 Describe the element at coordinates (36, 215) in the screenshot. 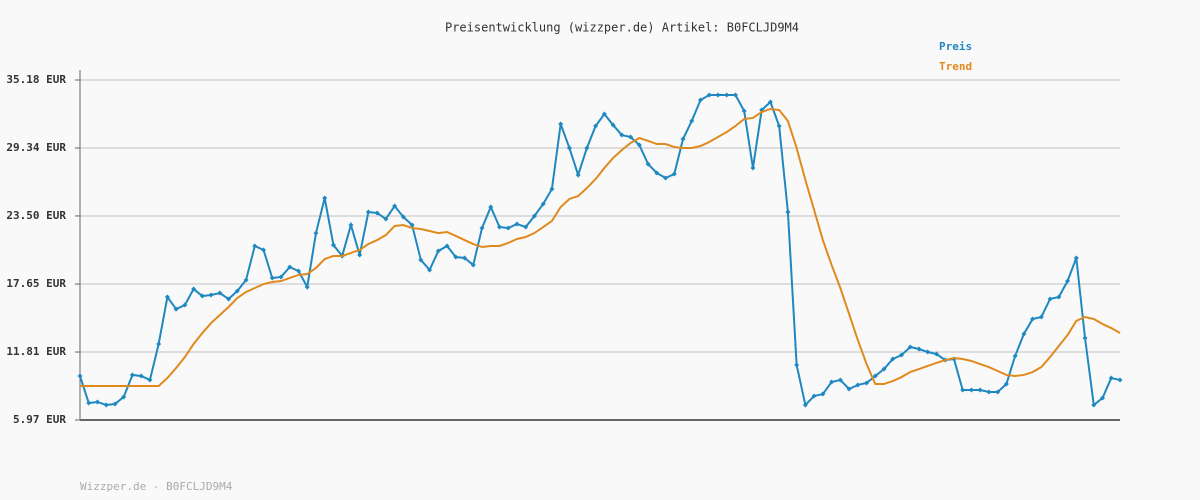

I see `y-tick-label: 23.50 EUR` at that location.